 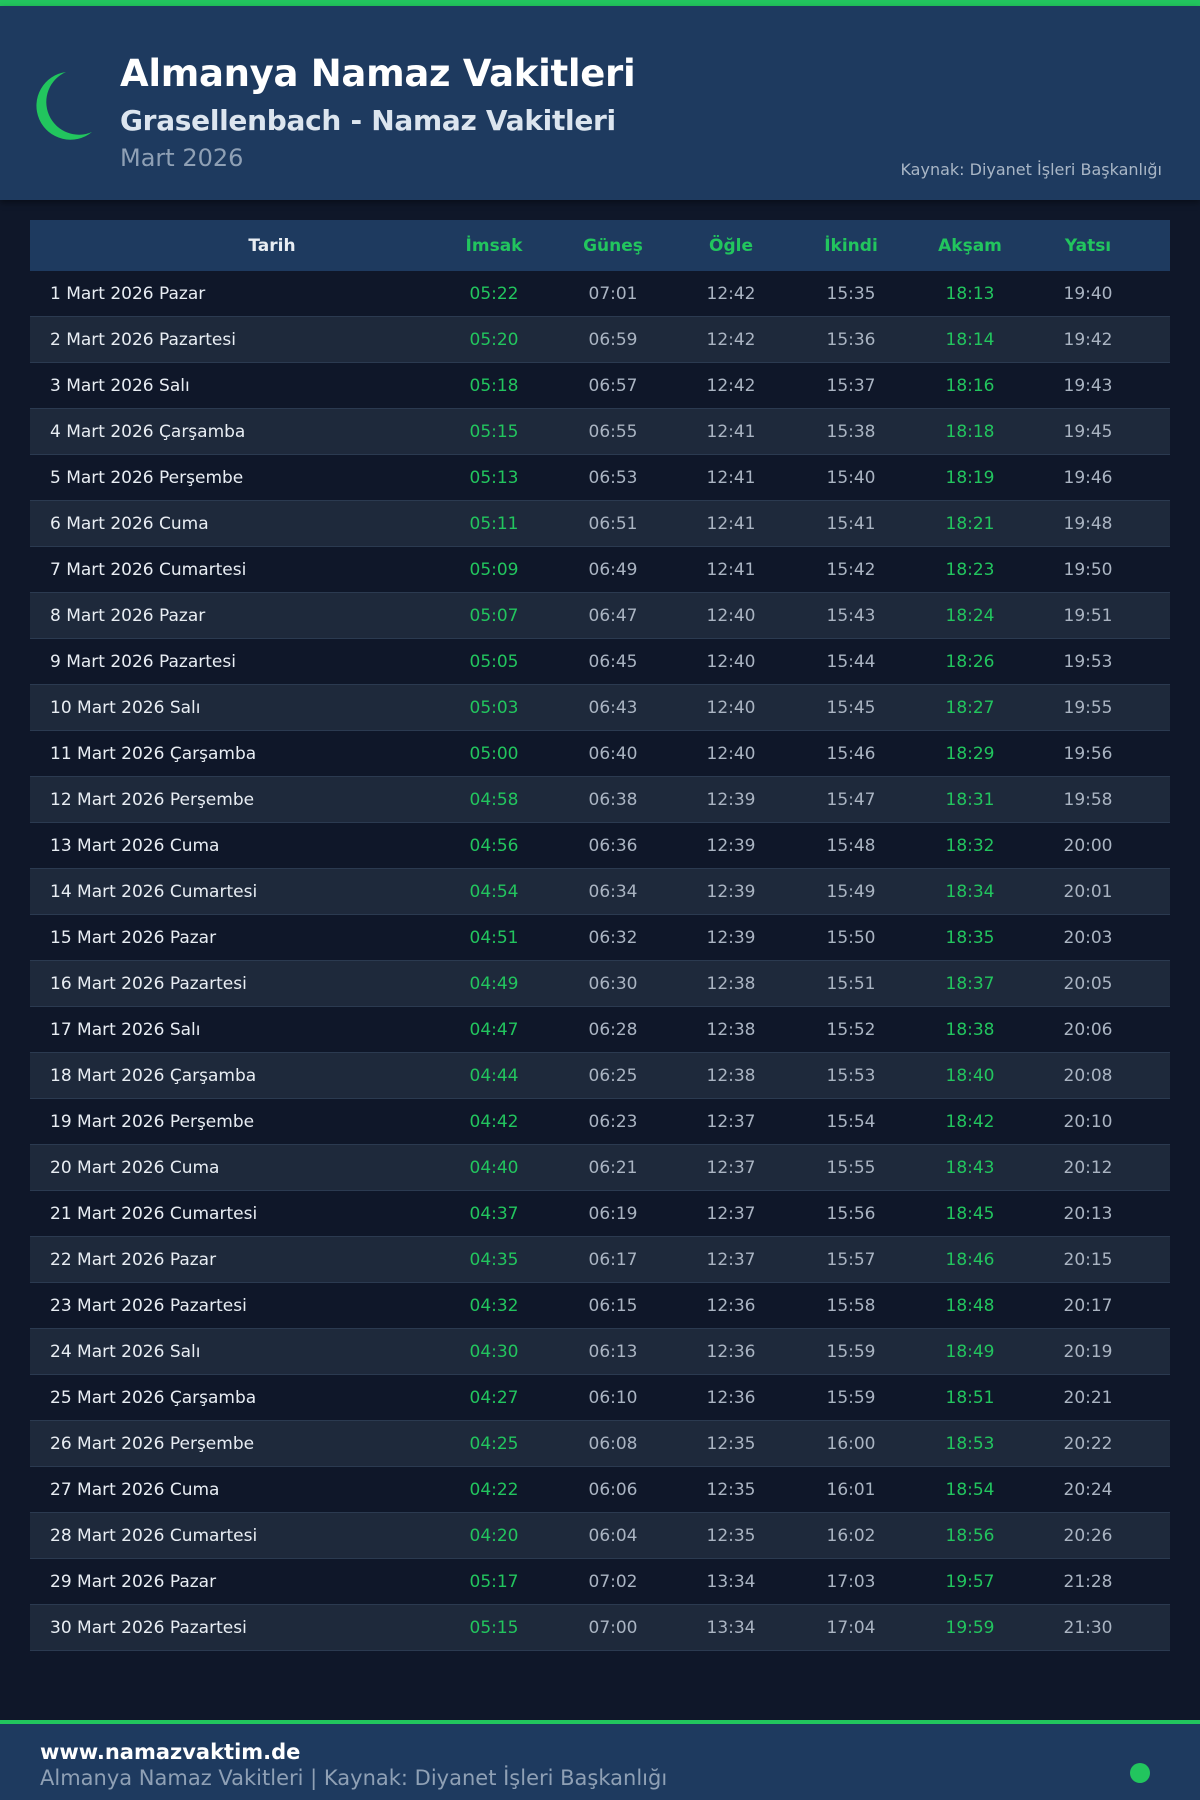 What do you see at coordinates (272, 245) in the screenshot?
I see `column-header-tarih: Tarih` at bounding box center [272, 245].